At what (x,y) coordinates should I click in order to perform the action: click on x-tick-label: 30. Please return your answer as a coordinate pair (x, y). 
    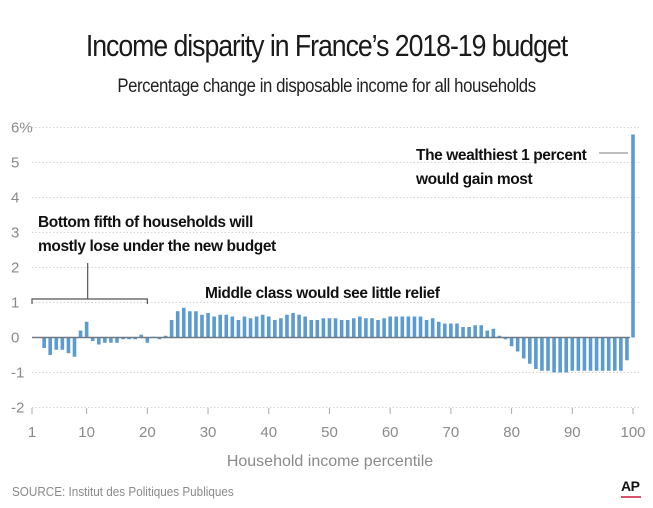
    Looking at the image, I should click on (208, 432).